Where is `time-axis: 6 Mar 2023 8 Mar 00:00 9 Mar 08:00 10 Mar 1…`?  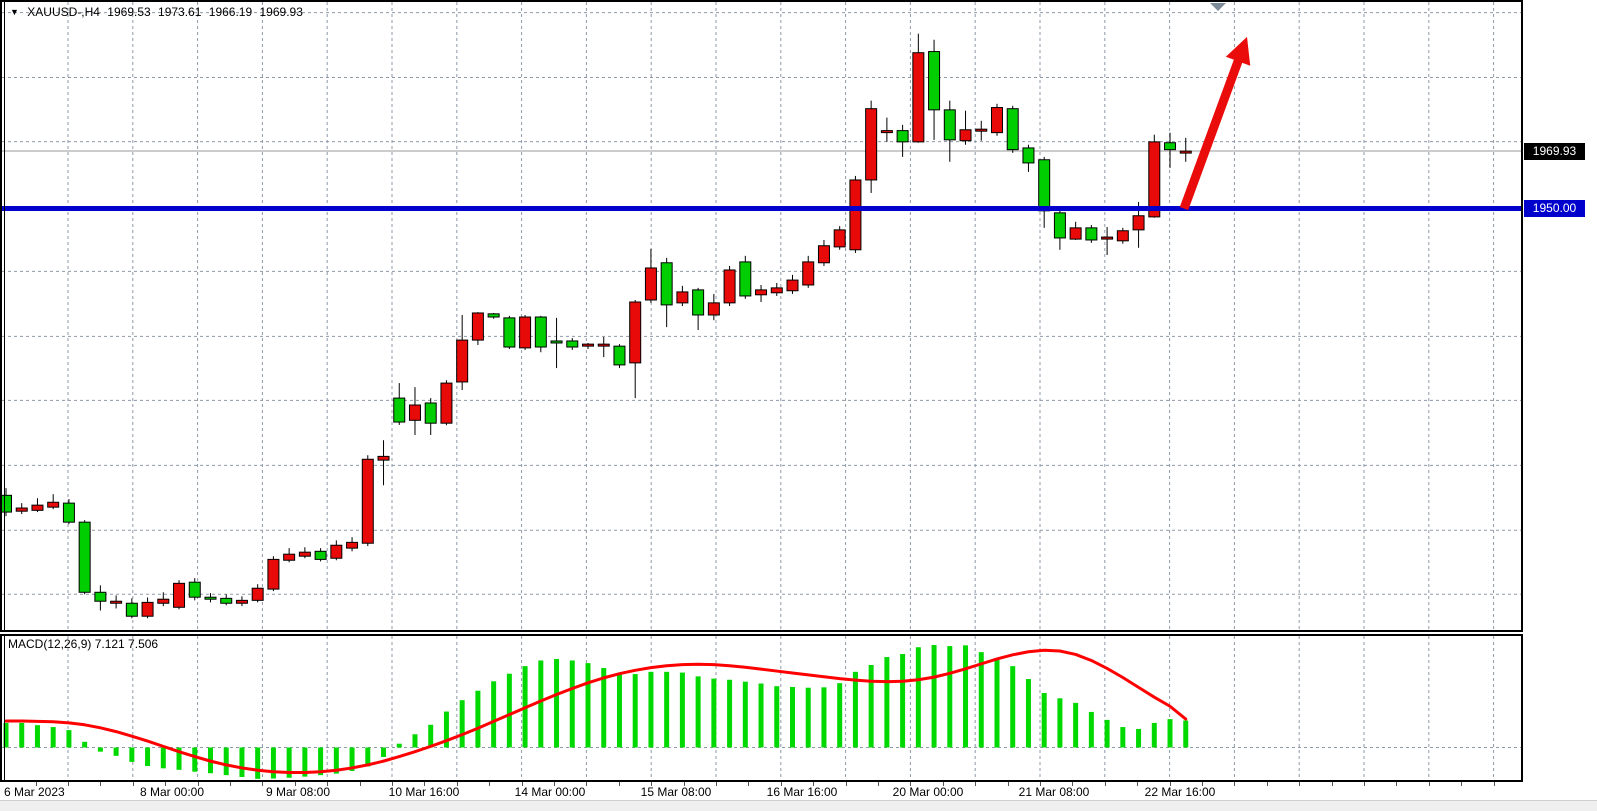
time-axis: 6 Mar 2023 8 Mar 00:00 9 Mar 08:00 10 Mar 1… is located at coordinates (761, 790).